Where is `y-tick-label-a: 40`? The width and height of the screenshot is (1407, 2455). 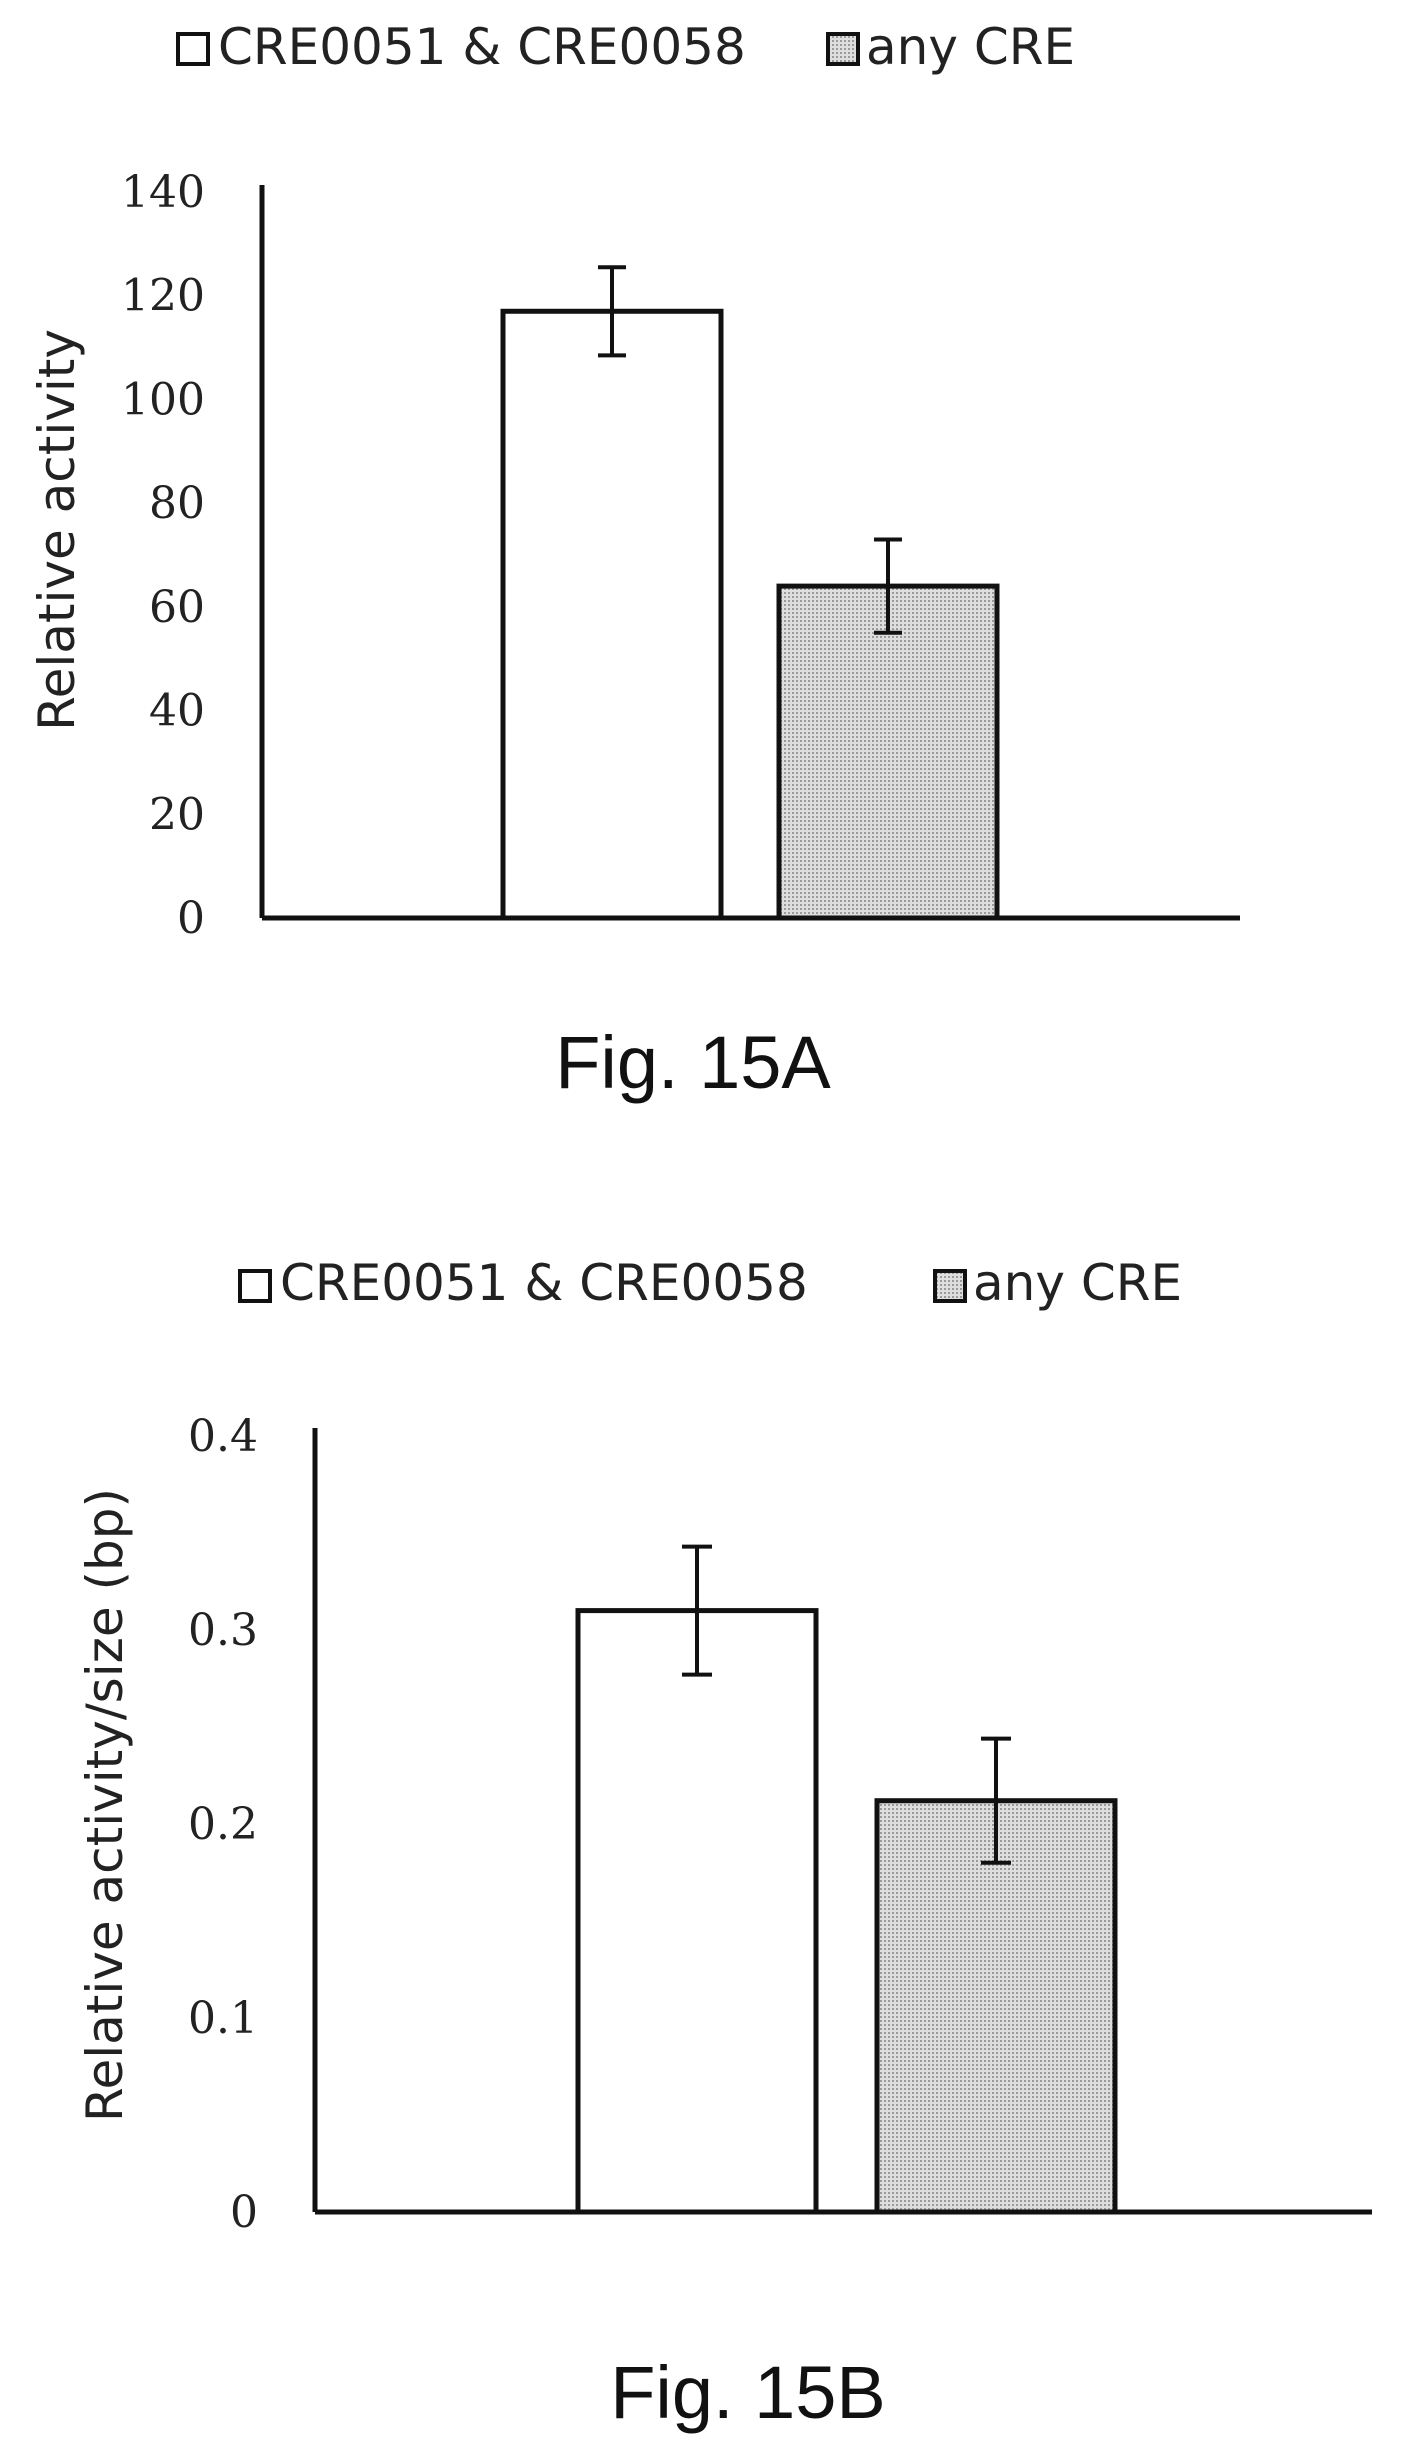 y-tick-label-a: 40 is located at coordinates (177, 711).